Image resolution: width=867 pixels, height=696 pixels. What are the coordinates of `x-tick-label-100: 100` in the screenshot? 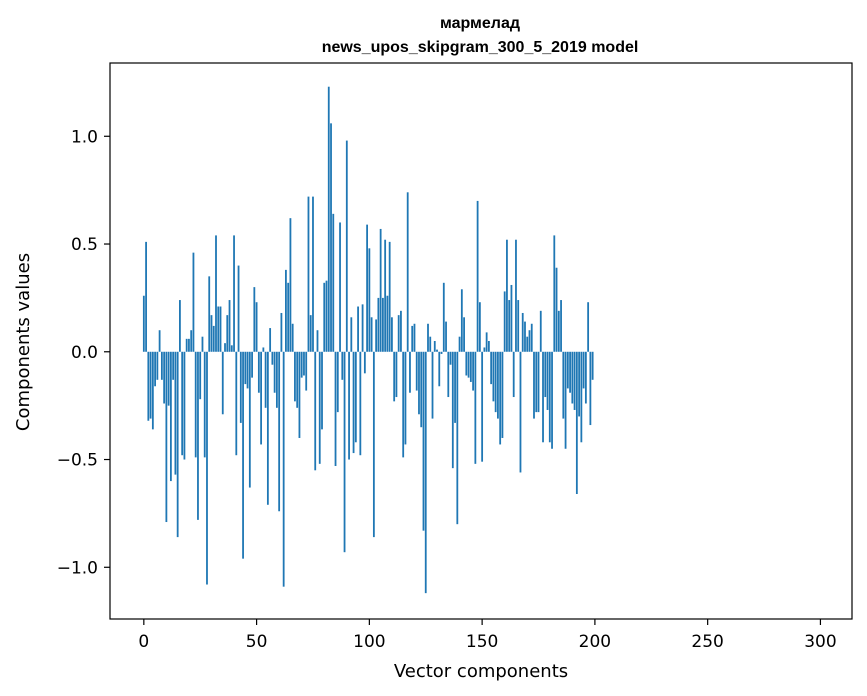 It's located at (369, 642).